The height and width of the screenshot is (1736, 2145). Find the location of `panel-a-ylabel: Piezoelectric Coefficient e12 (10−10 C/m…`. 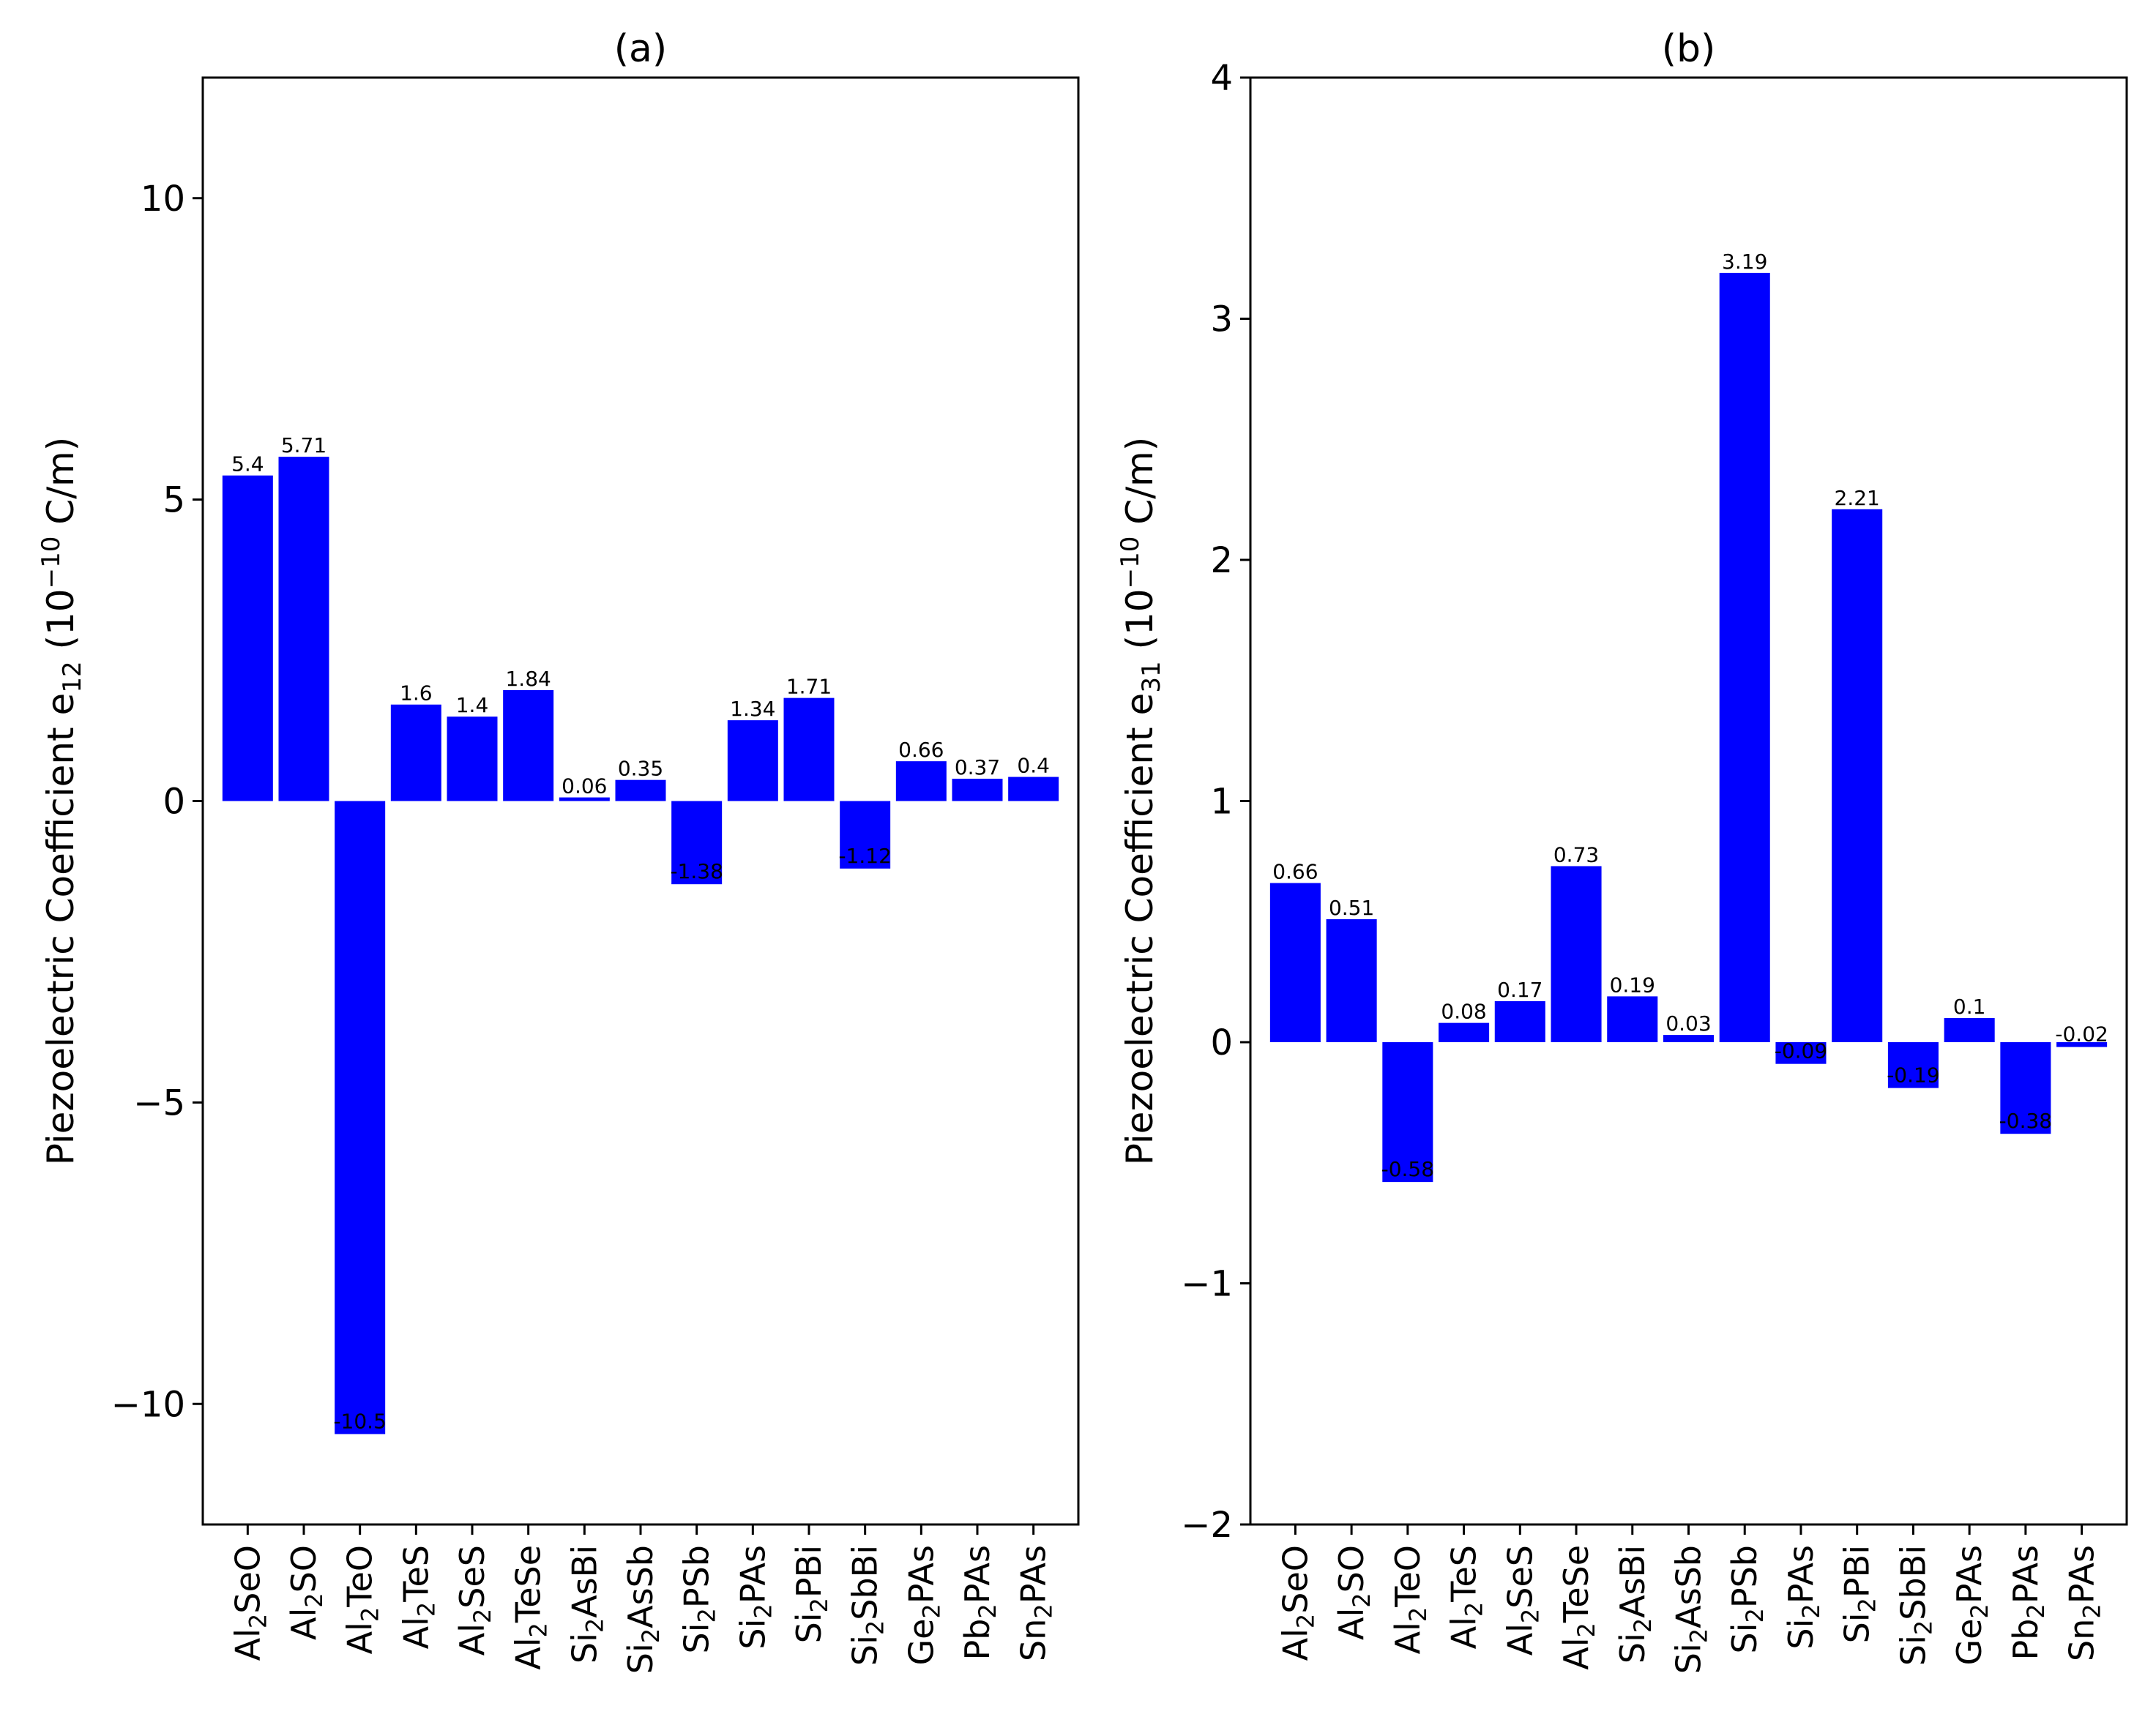

panel-a-ylabel: Piezoelectric Coefficient e12 (10−10 C/m… is located at coordinates (62, 802).